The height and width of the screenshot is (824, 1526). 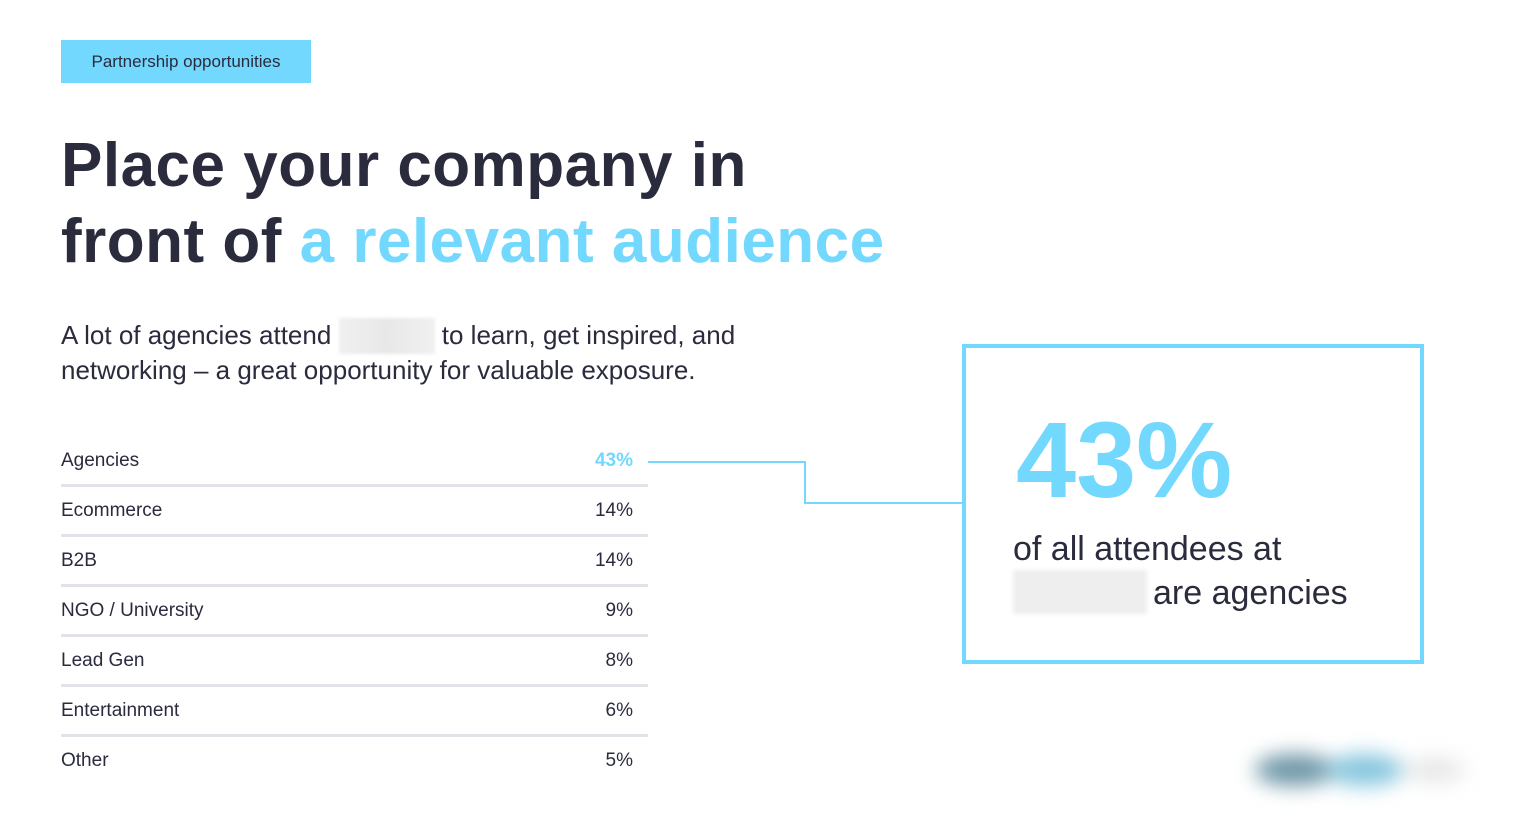 I want to click on highlight-box: 43% of all attendees at are agencies, so click(x=1193, y=504).